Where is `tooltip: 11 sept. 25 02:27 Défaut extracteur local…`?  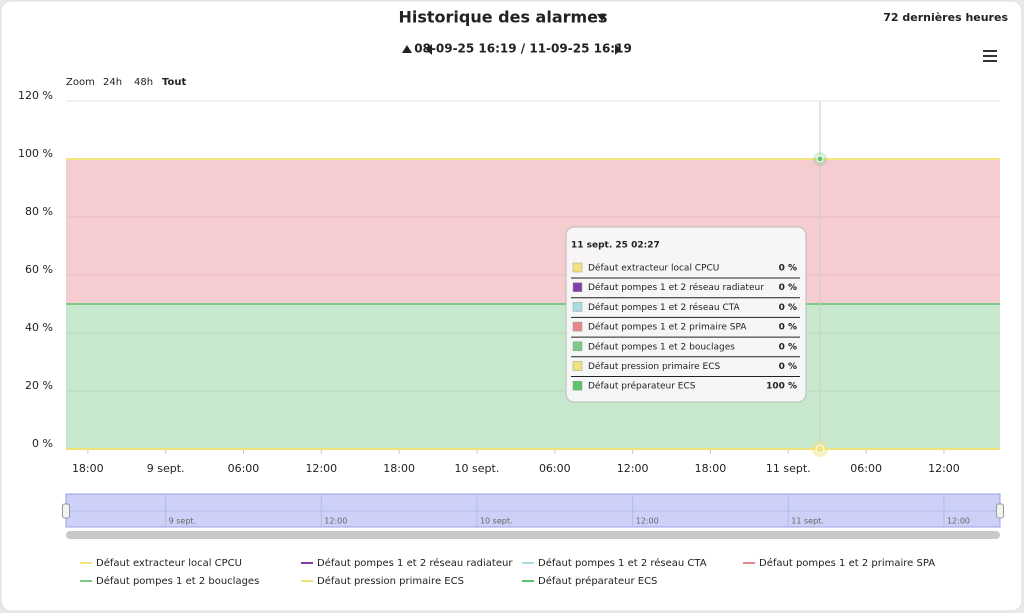 tooltip: 11 sept. 25 02:27 Défaut extracteur local… is located at coordinates (686, 314).